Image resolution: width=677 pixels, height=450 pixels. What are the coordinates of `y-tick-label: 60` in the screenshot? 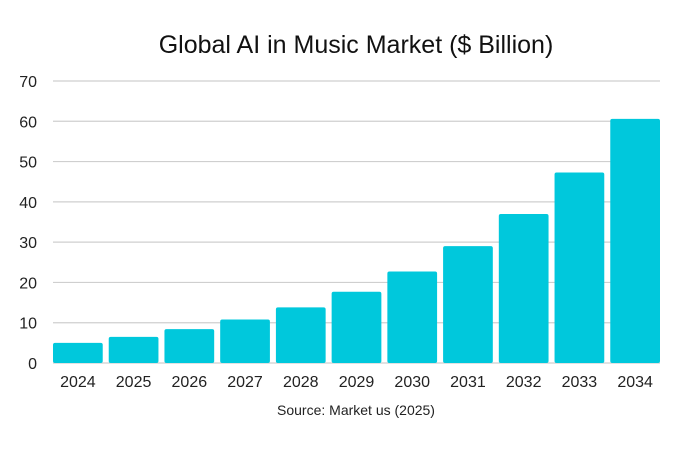 It's located at (28, 122).